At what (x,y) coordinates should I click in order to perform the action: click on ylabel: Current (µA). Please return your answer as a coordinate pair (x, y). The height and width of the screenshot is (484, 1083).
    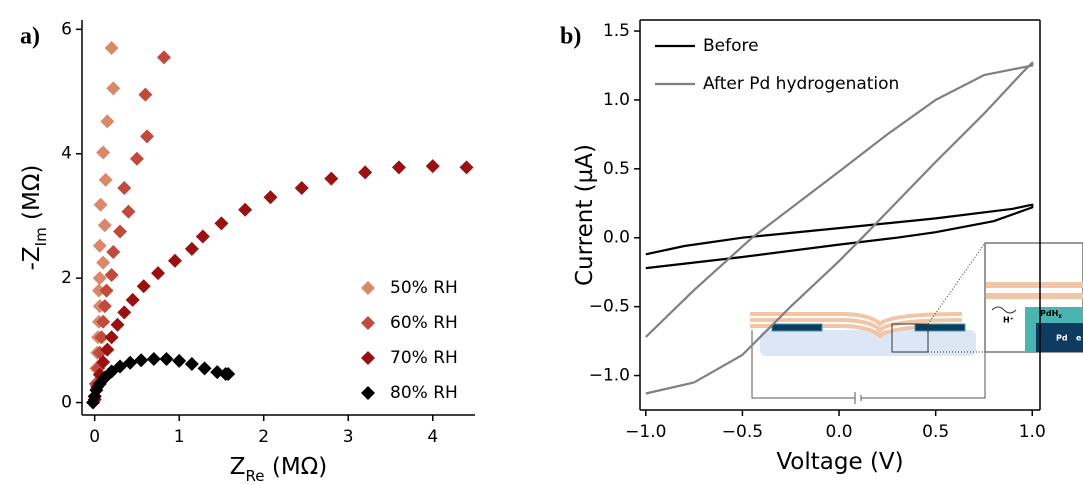
    Looking at the image, I should click on (585, 215).